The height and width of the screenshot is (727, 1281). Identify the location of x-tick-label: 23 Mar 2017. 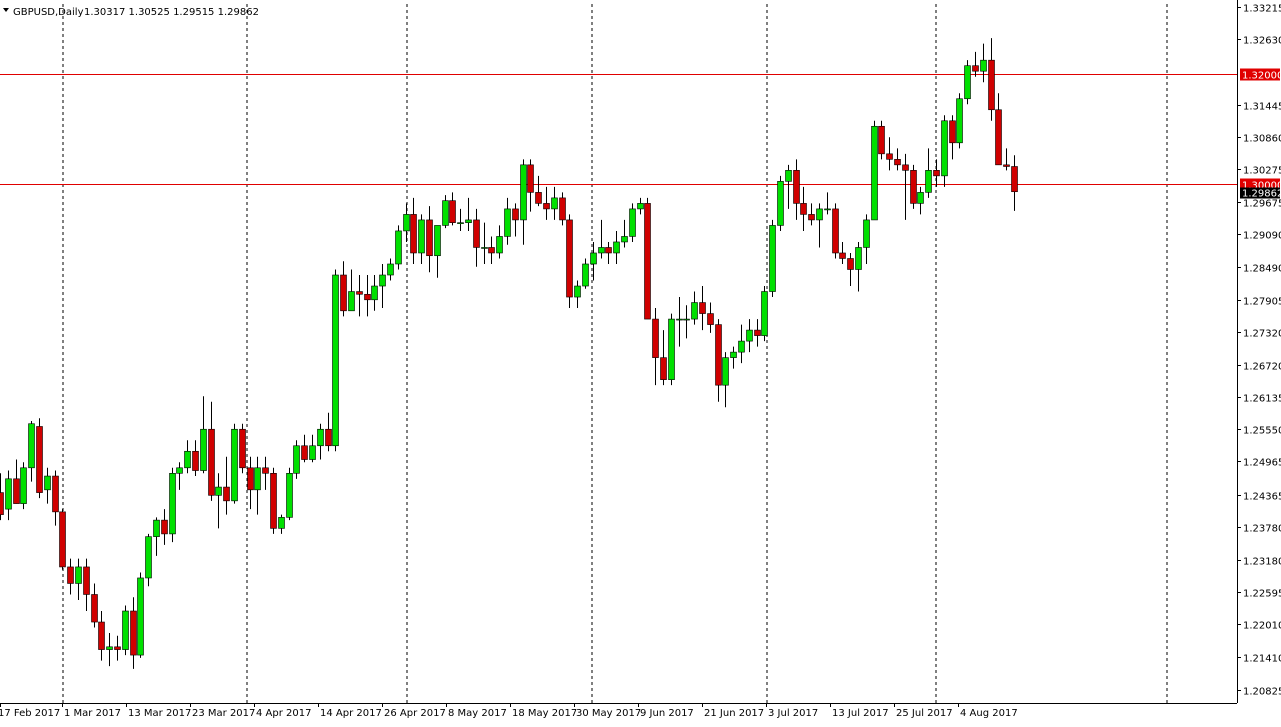
(223, 713).